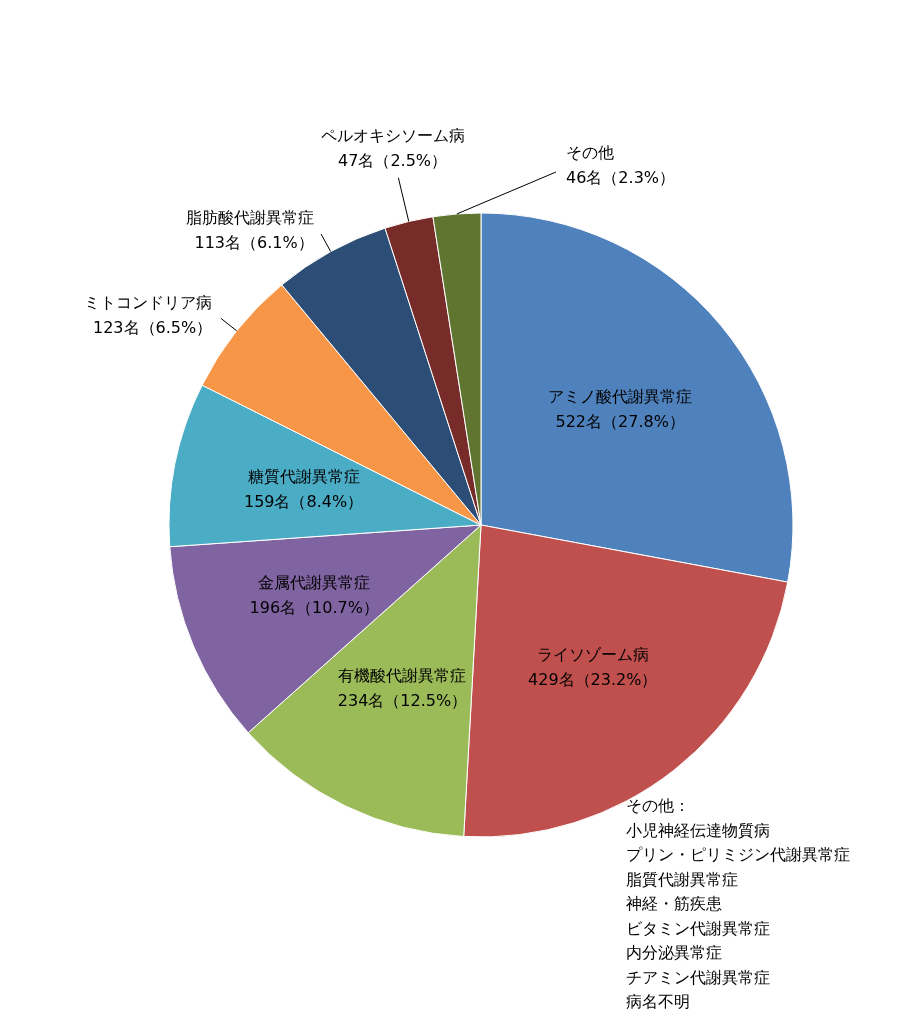 The image size is (916, 1024). I want to click on slice-label: アミノ酸代謝異常症, so click(620, 397).